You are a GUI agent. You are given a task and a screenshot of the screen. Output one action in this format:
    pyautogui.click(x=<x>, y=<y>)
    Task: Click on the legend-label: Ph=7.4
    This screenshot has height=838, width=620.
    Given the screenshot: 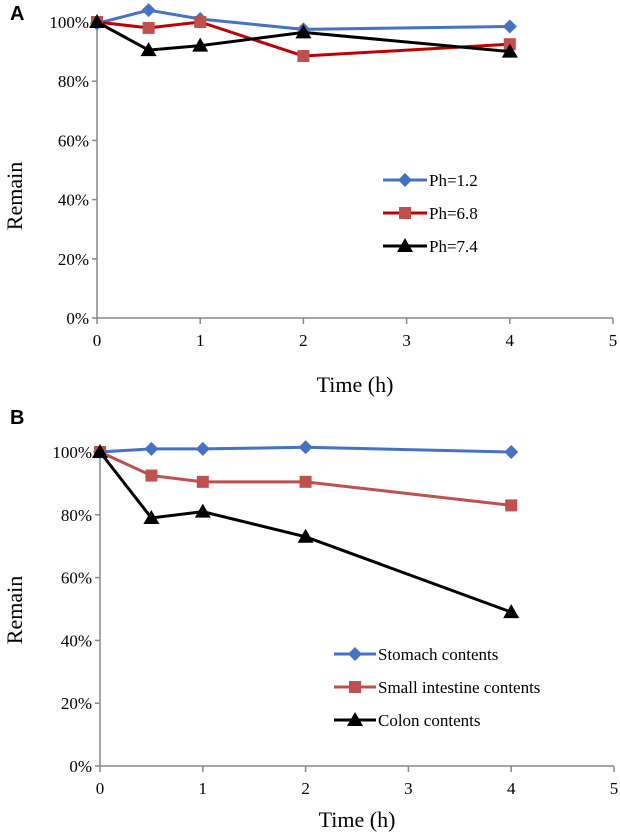 What is the action you would take?
    pyautogui.click(x=453, y=246)
    